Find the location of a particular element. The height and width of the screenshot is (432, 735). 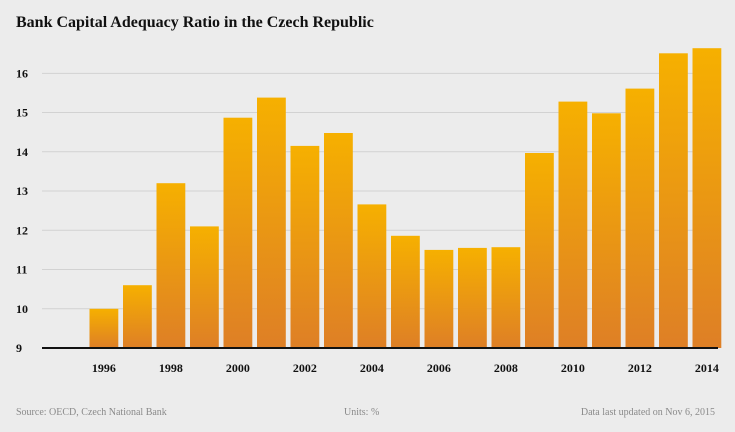

x-axis-labels: 1996 1998 2000 2002 2004 2006 2008 2010 2012 2014 is located at coordinates (405, 368).